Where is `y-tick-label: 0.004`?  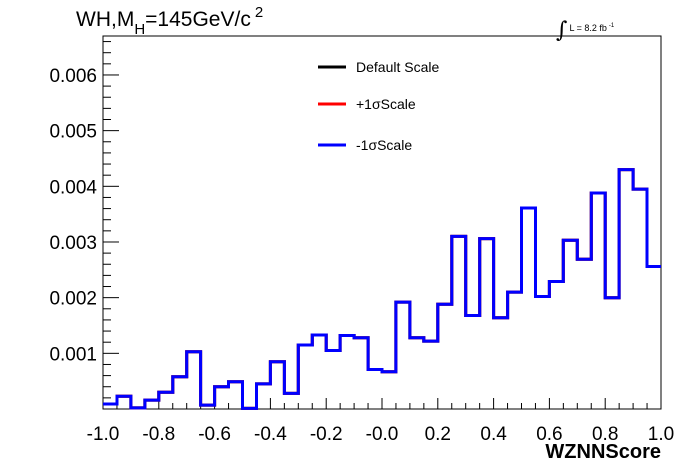 y-tick-label: 0.004 is located at coordinates (73, 187).